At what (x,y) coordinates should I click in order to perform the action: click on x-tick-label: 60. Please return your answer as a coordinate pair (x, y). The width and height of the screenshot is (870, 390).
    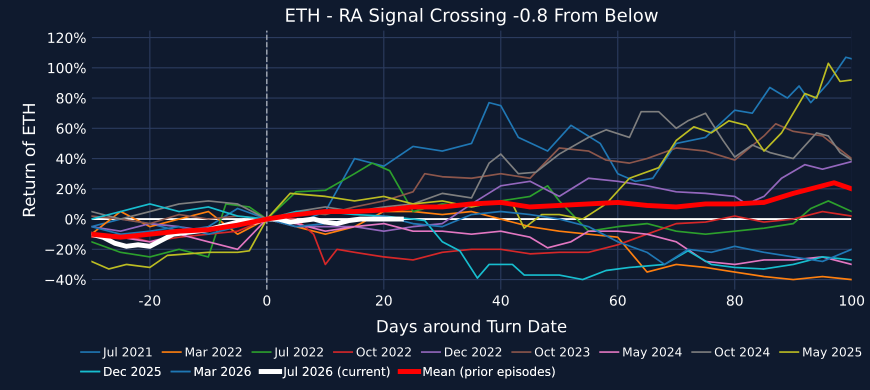
    Looking at the image, I should click on (618, 300).